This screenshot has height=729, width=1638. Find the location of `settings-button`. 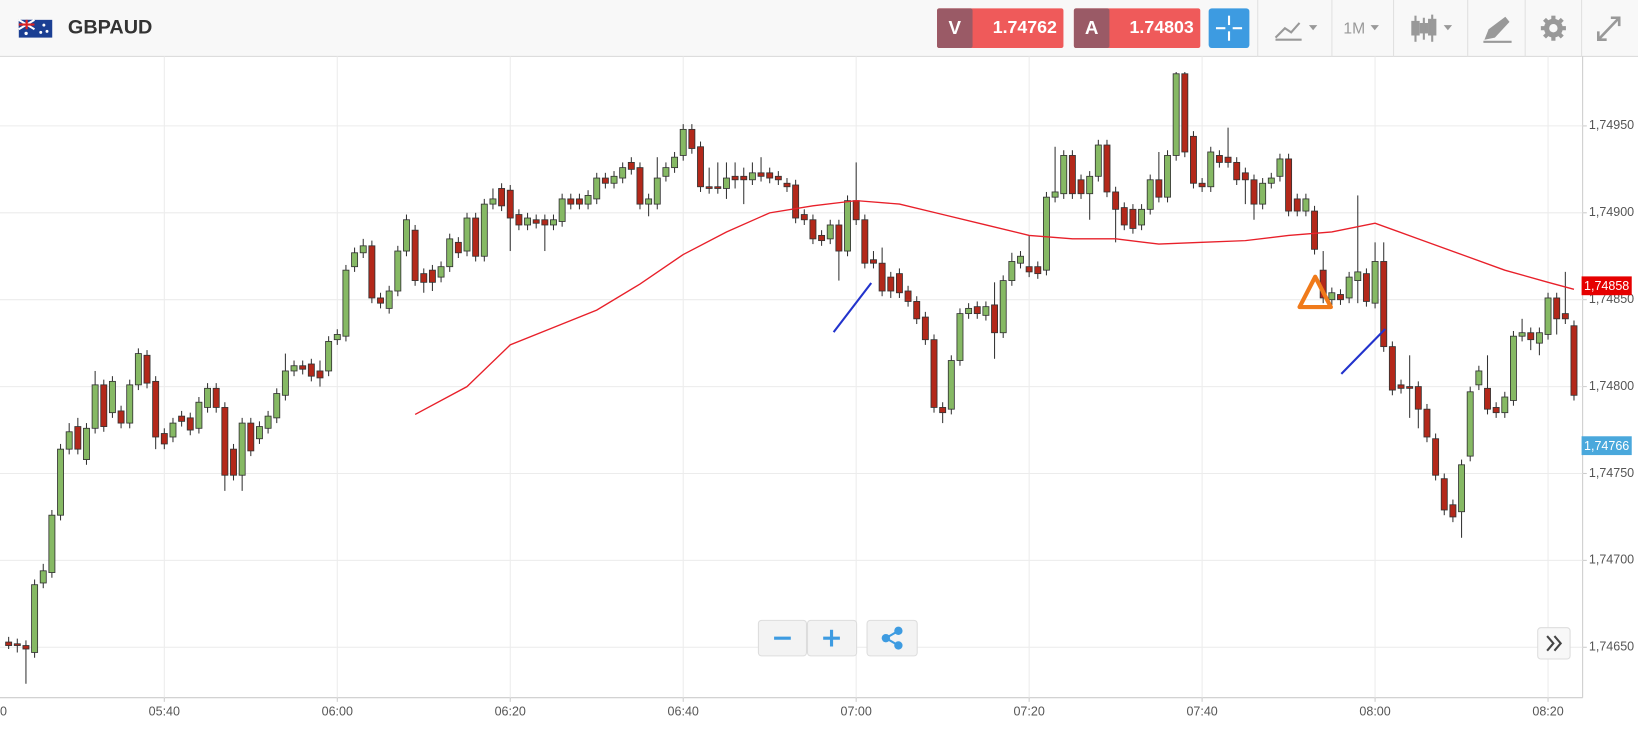

settings-button is located at coordinates (1553, 28).